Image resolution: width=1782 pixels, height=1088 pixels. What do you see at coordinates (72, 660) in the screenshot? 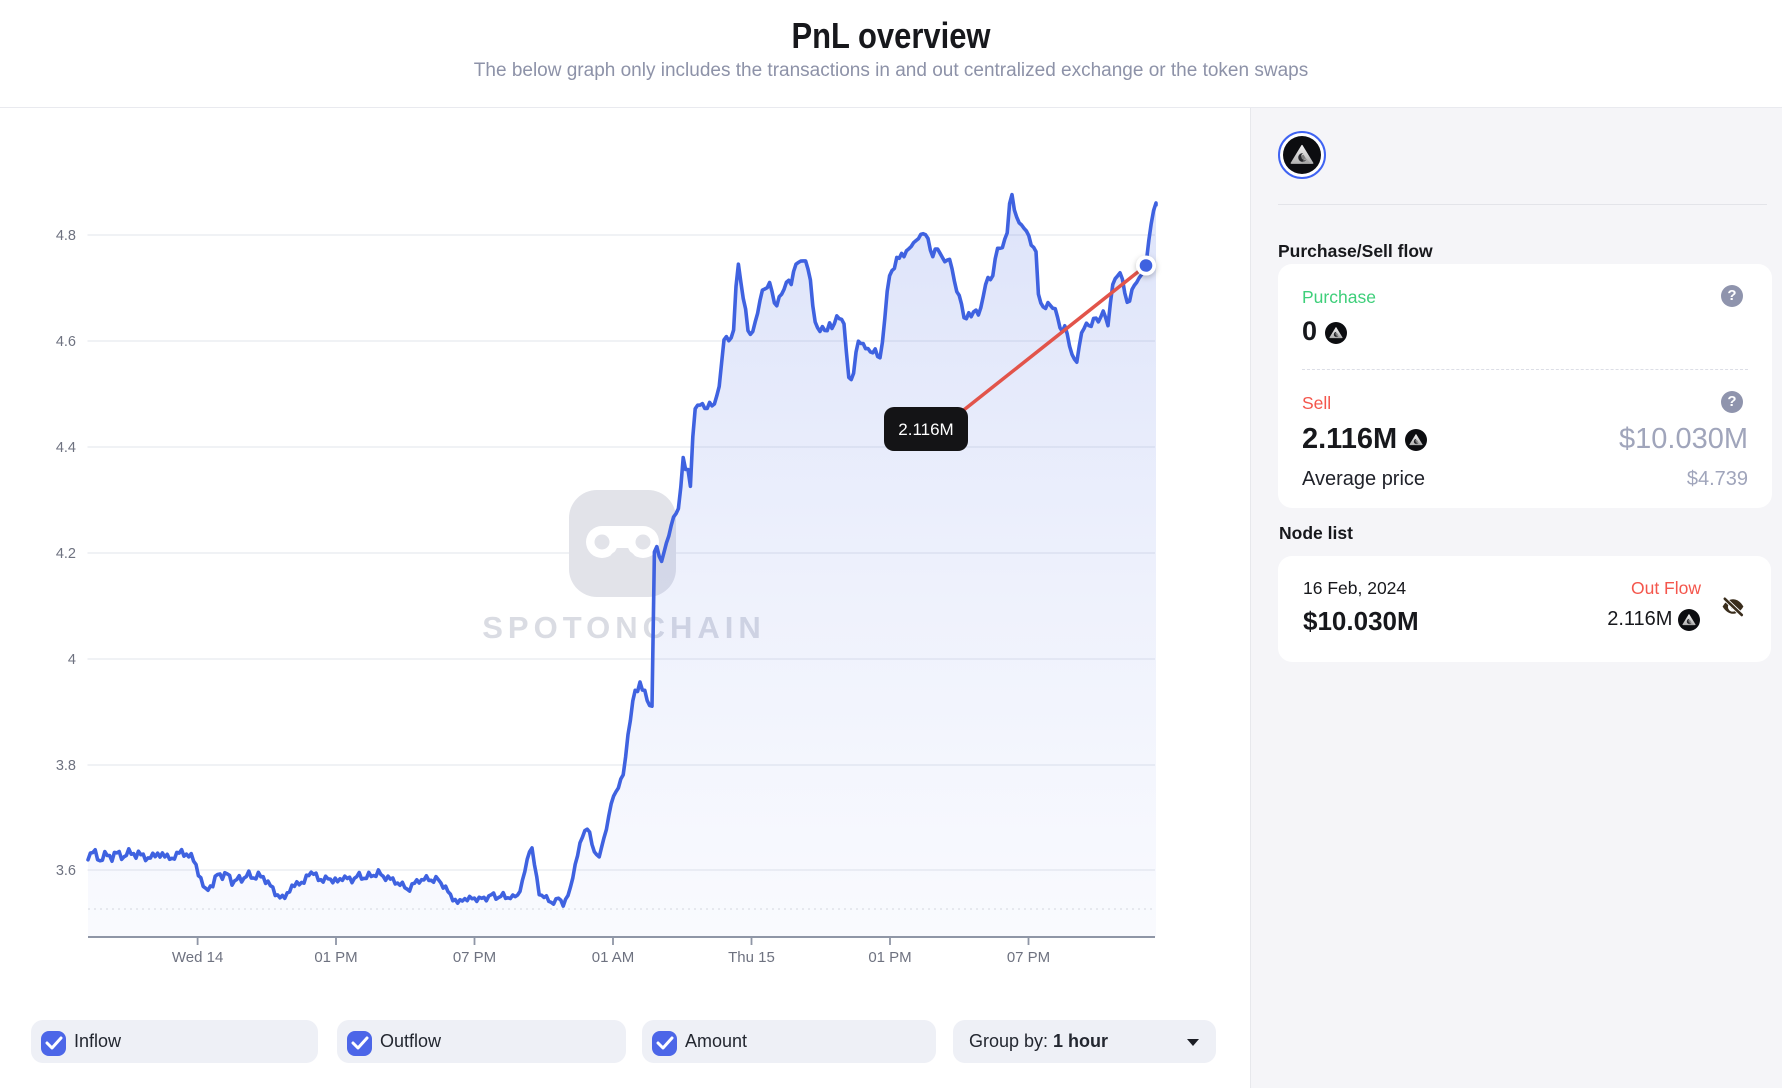
I see `svg-text: 4` at bounding box center [72, 660].